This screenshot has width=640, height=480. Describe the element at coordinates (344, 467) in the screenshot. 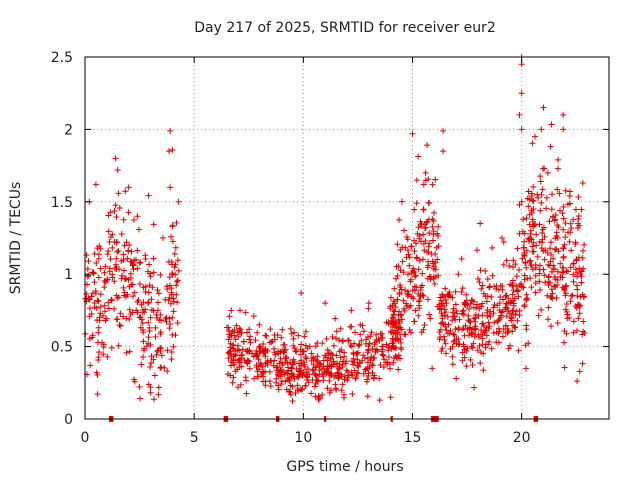

I see `x-axis-label: GPS time / hours` at that location.